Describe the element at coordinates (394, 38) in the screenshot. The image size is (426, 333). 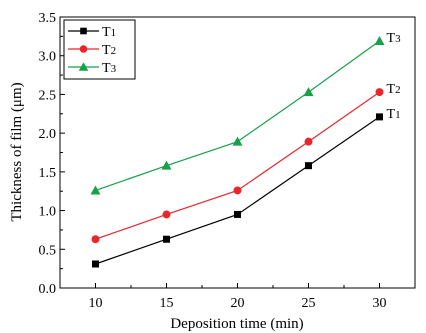
I see `series-end-label-t3: T3` at that location.